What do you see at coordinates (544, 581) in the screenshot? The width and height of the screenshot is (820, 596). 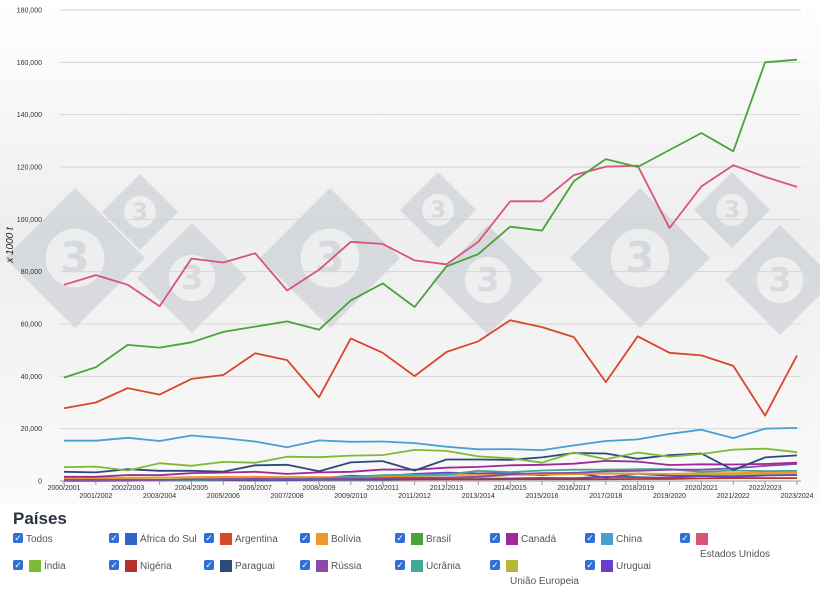 I see `legend-label: União Europeia` at bounding box center [544, 581].